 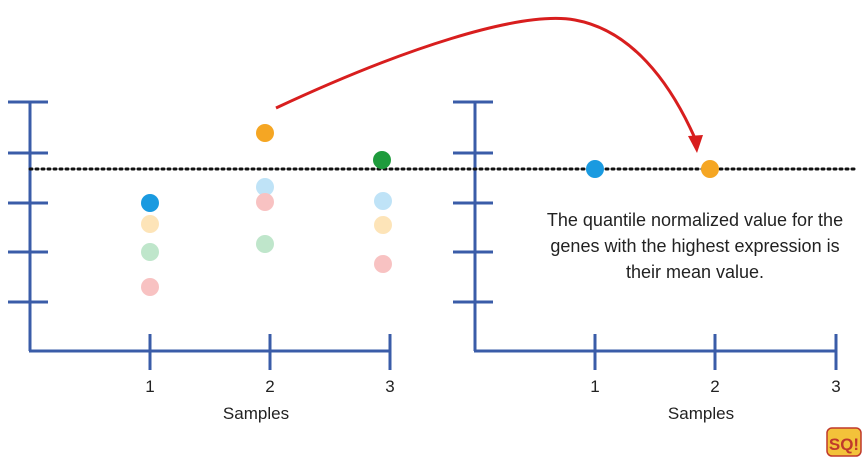 What do you see at coordinates (149, 386) in the screenshot?
I see `left-tick-label: 1` at bounding box center [149, 386].